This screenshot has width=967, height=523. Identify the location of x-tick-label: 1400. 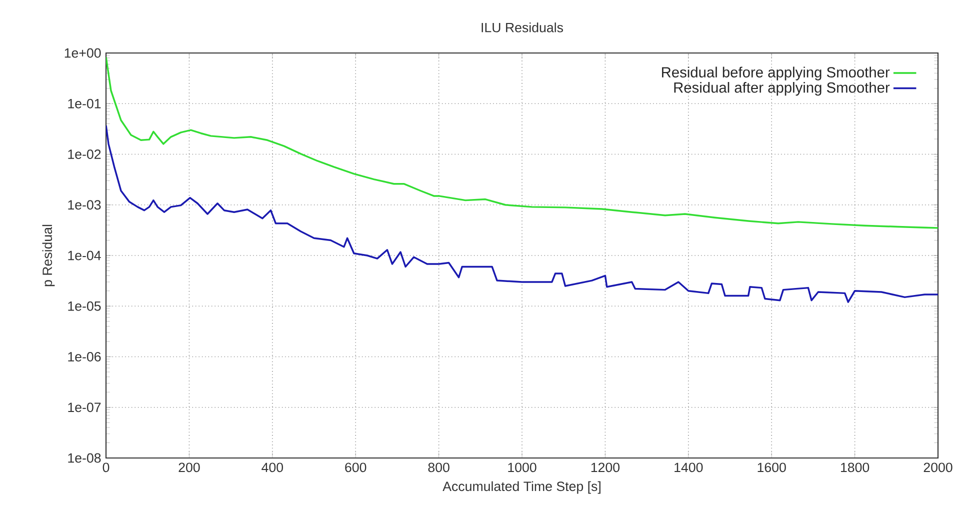
(688, 467).